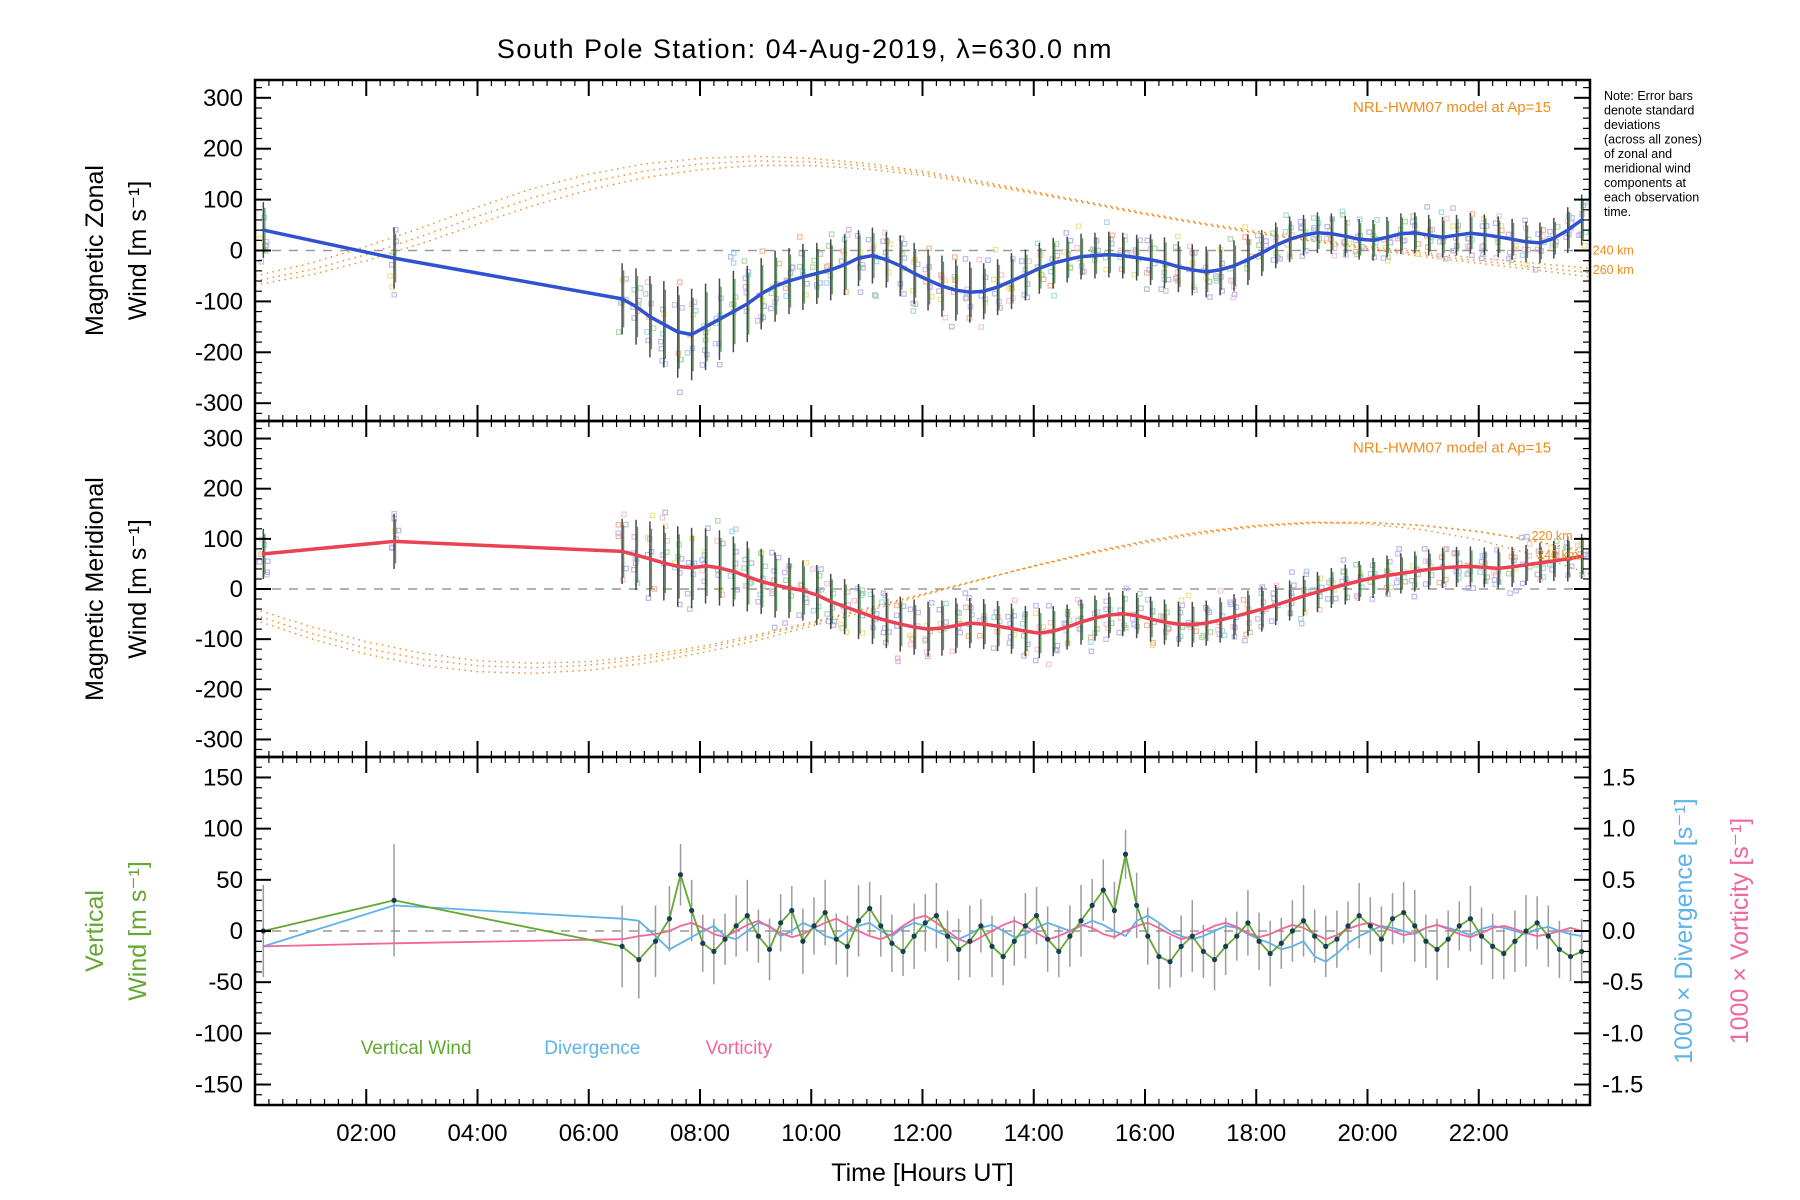 The image size is (1800, 1200). What do you see at coordinates (1367, 1133) in the screenshot?
I see `x-tick-label: 20:00` at bounding box center [1367, 1133].